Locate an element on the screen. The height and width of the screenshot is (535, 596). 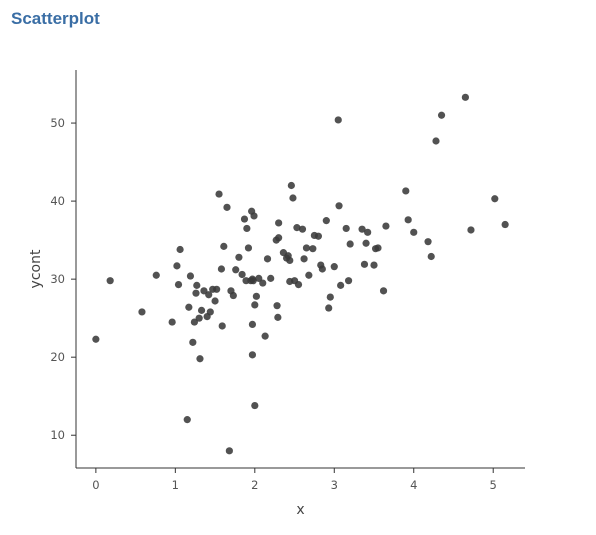
y-tick-label: 20 is located at coordinates (57, 357).